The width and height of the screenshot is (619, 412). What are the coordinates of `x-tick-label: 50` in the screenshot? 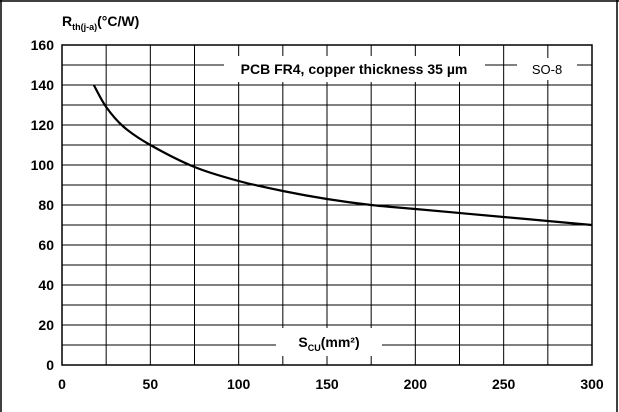 It's located at (151, 384).